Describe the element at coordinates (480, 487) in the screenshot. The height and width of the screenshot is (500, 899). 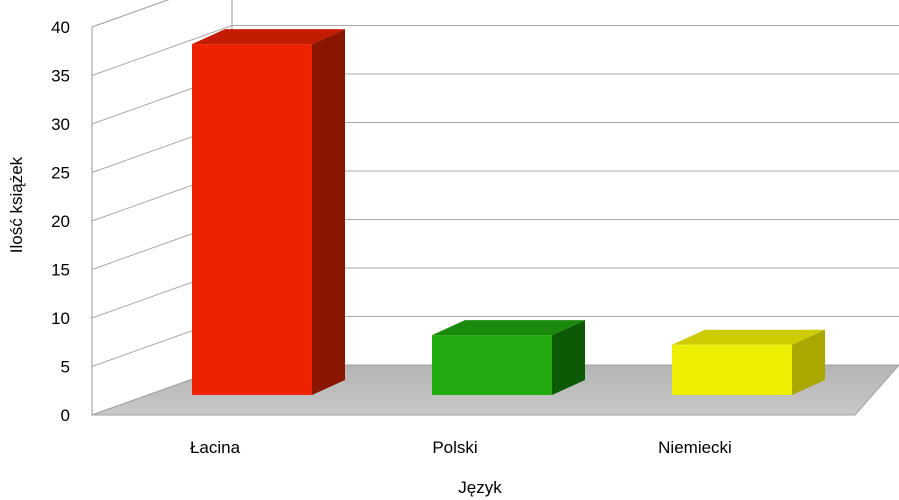
I see `x-axis-title: Język` at that location.